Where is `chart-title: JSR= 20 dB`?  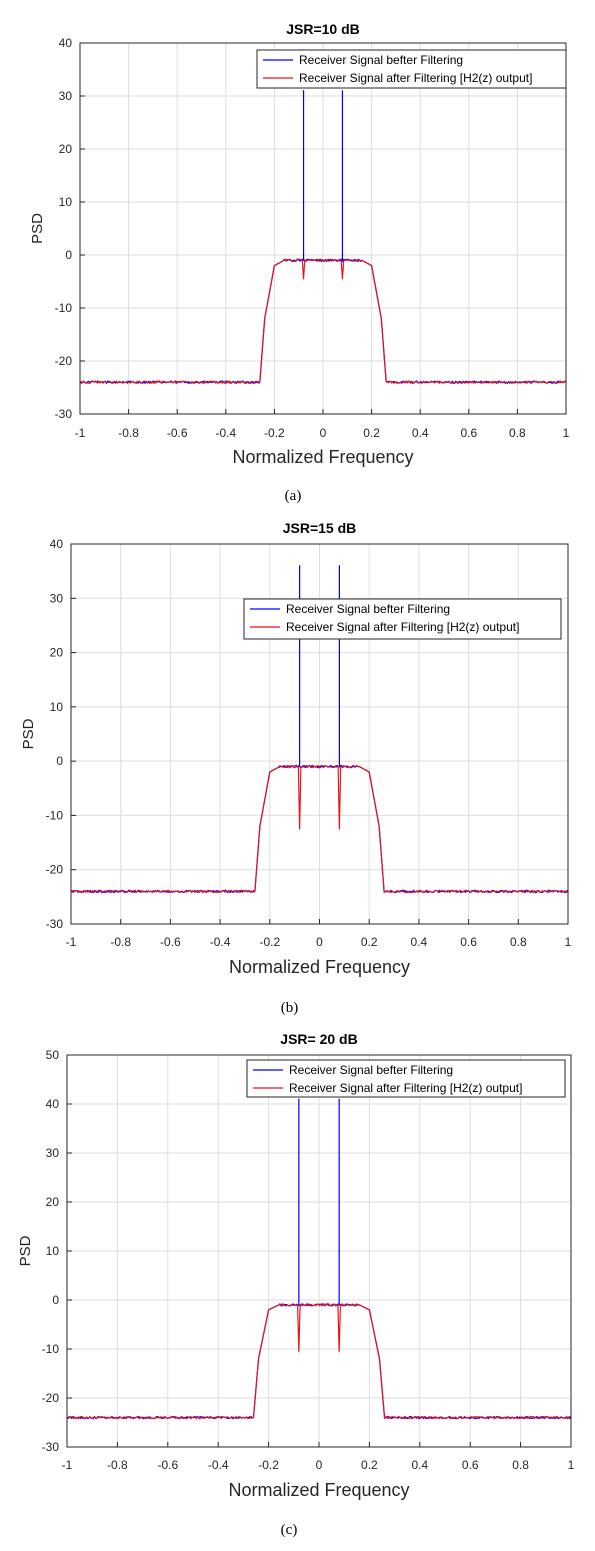 chart-title: JSR= 20 dB is located at coordinates (318, 1039).